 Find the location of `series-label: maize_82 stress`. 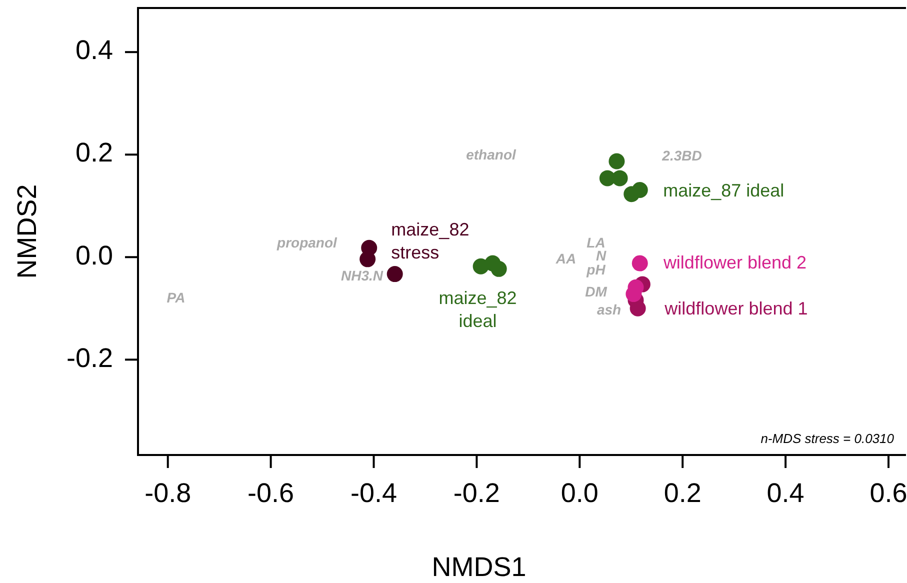

series-label: maize_82 stress is located at coordinates (430, 240).